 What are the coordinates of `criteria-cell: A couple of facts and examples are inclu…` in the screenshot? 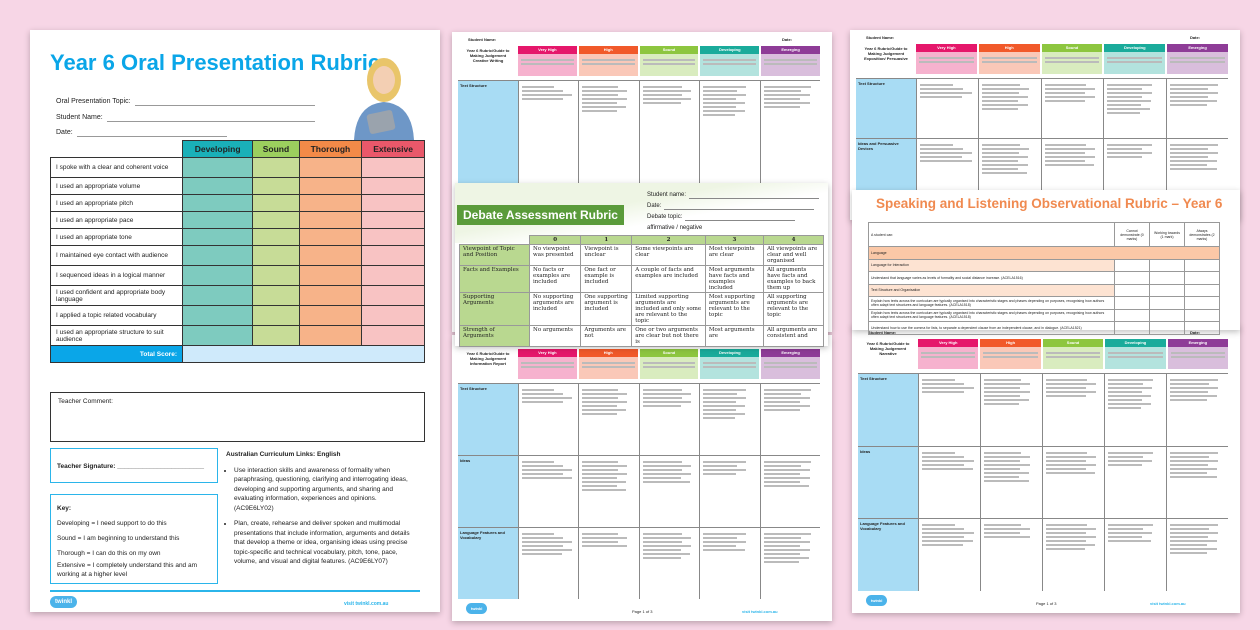 It's located at (668, 279).